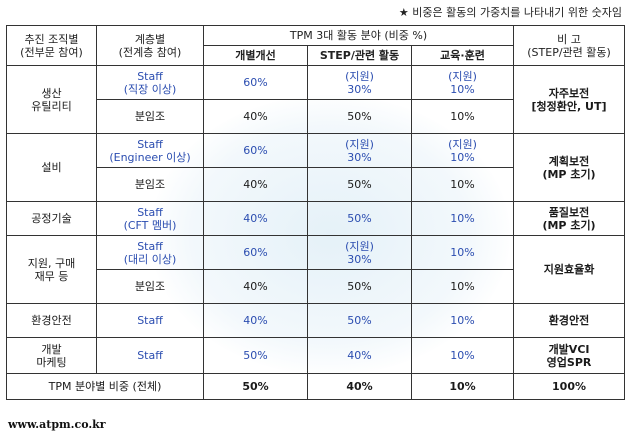 This screenshot has height=437, width=630. I want to click on org-cell: 환경안전, so click(51, 320).